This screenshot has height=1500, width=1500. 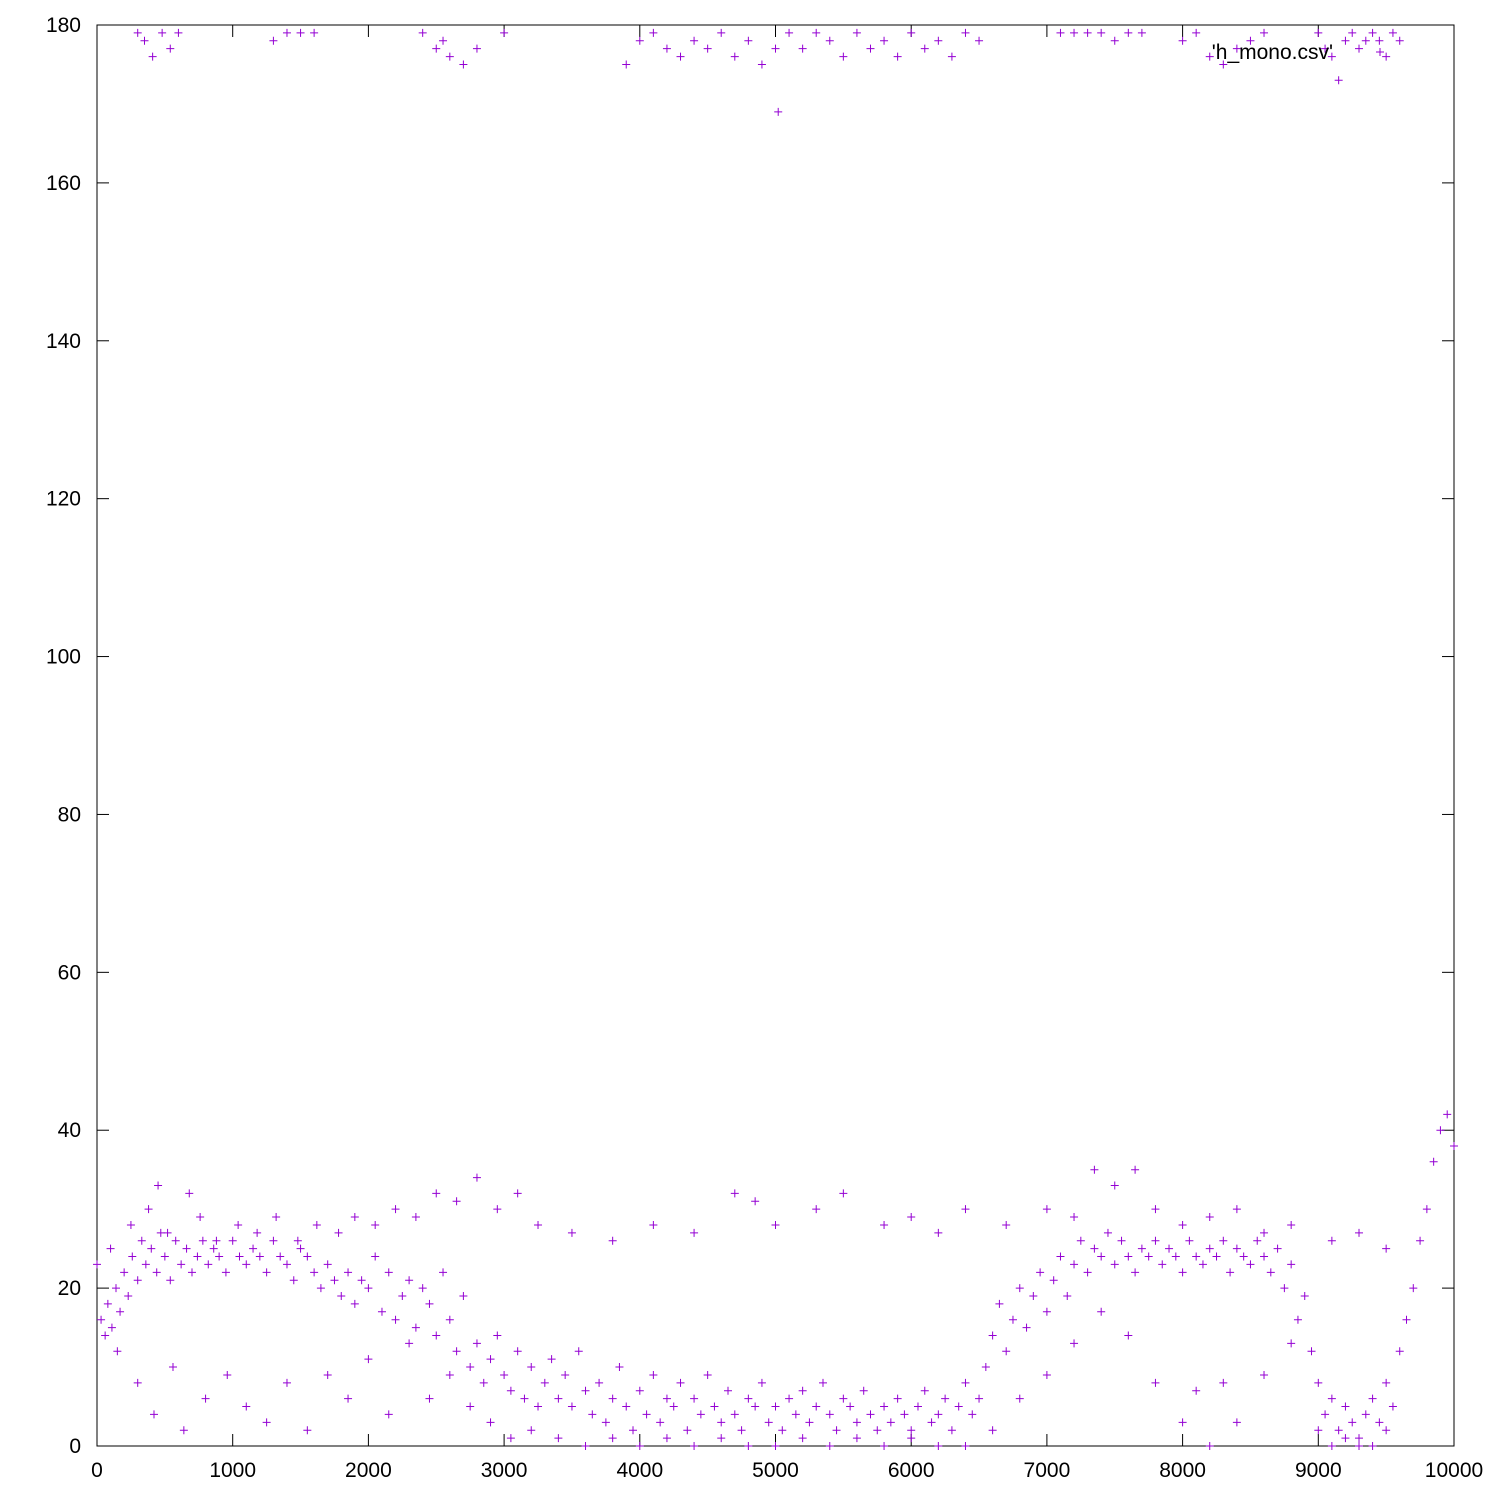 I want to click on x-tick-label: 7000, so click(x=1047, y=1470).